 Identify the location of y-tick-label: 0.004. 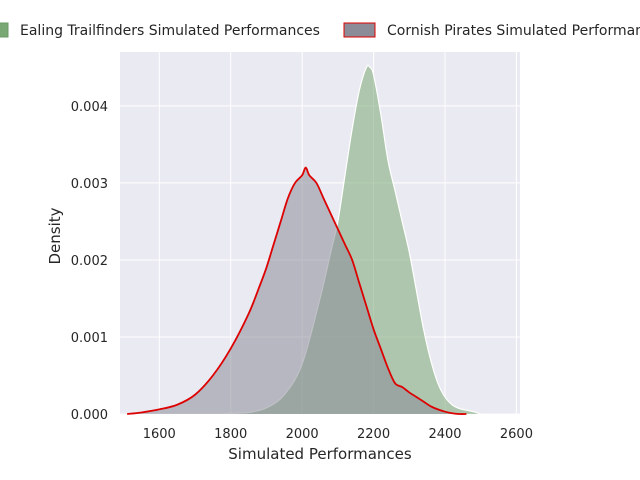
(89, 107).